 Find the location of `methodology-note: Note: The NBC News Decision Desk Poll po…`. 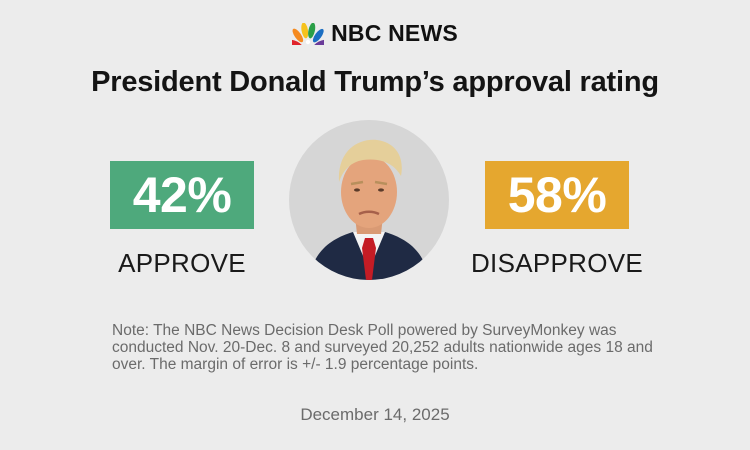

methodology-note: Note: The NBC News Decision Desk Poll po… is located at coordinates (382, 347).